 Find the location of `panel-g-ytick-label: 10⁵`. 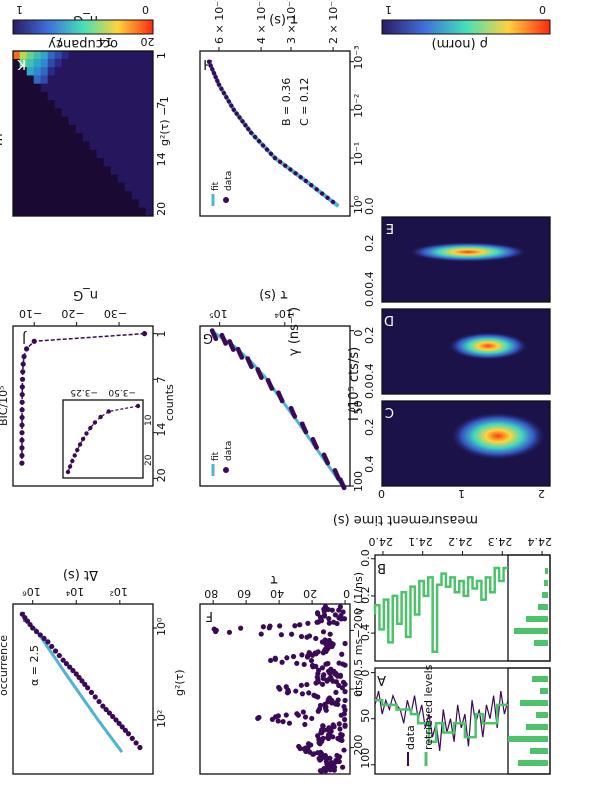

panel-g-ytick-label: 10⁵ is located at coordinates (218, 313).